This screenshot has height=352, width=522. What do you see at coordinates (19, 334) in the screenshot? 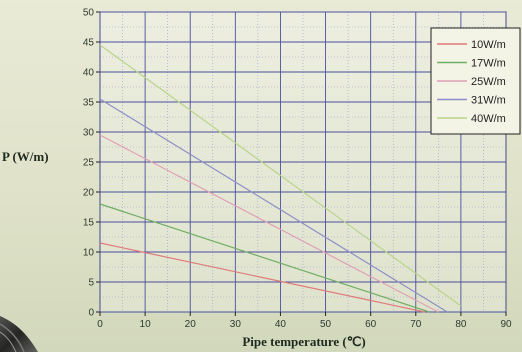
I see `cable-decoration` at bounding box center [19, 334].